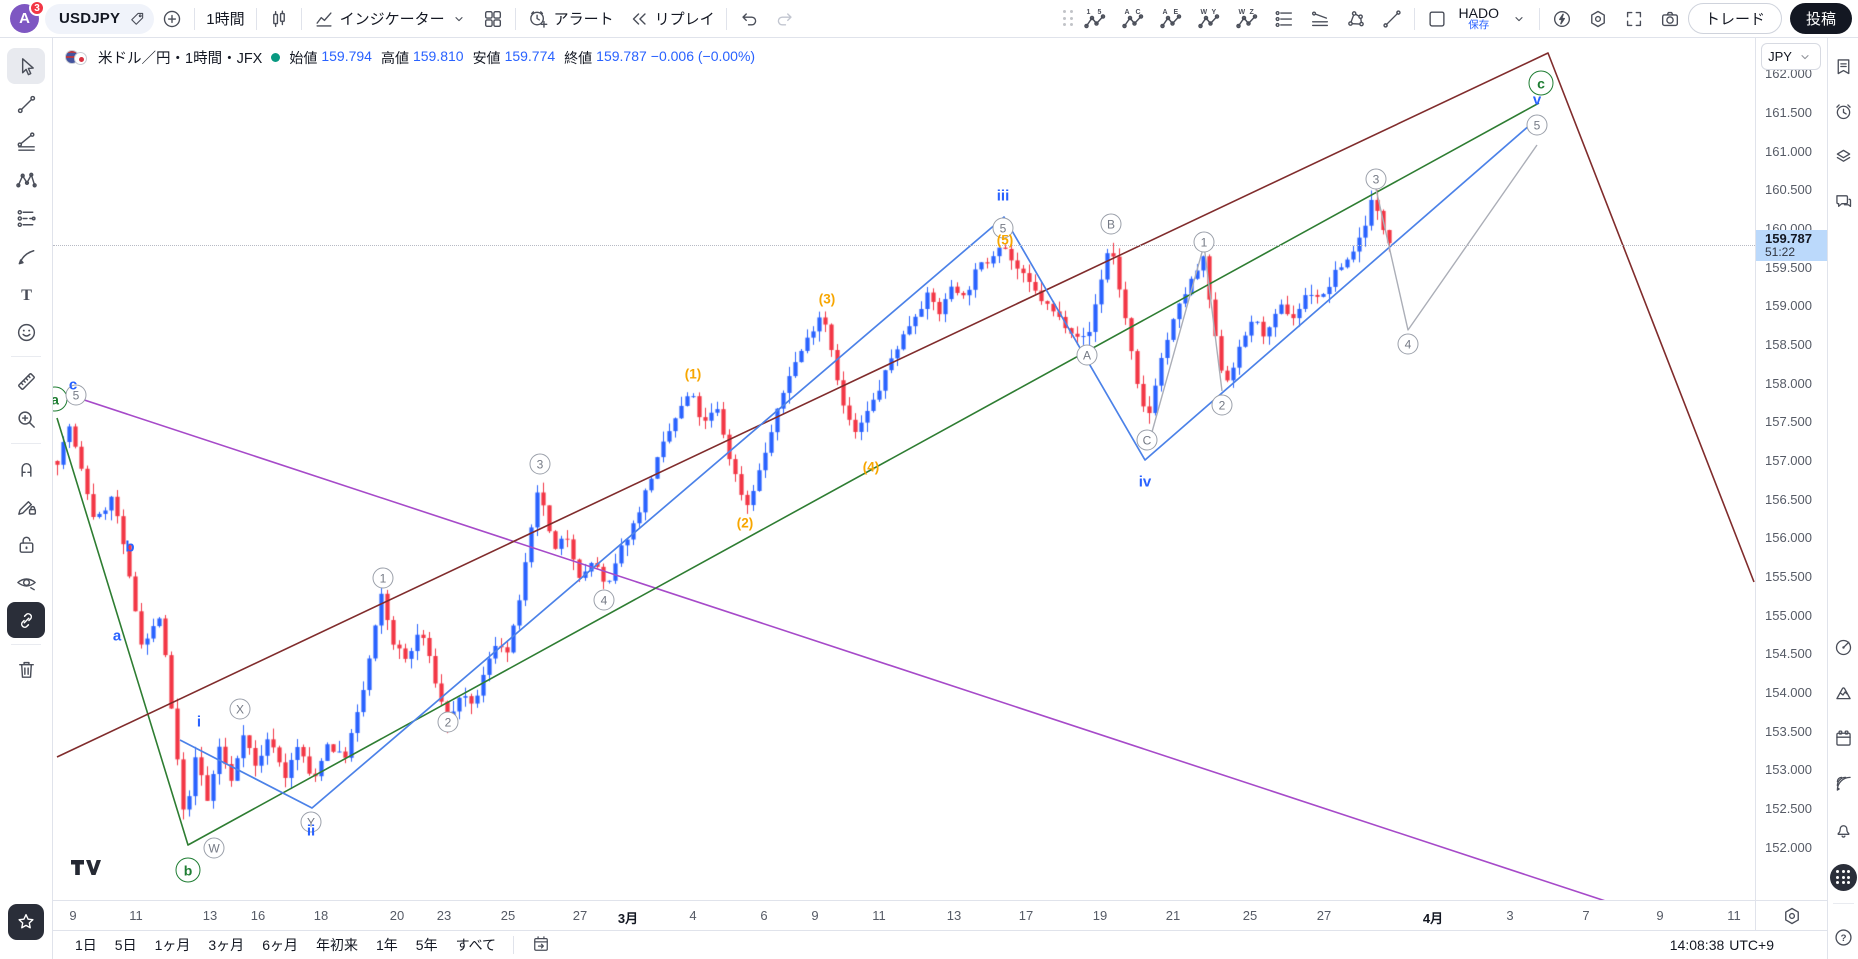  Describe the element at coordinates (86, 871) in the screenshot. I see `tradingview-logo` at that location.